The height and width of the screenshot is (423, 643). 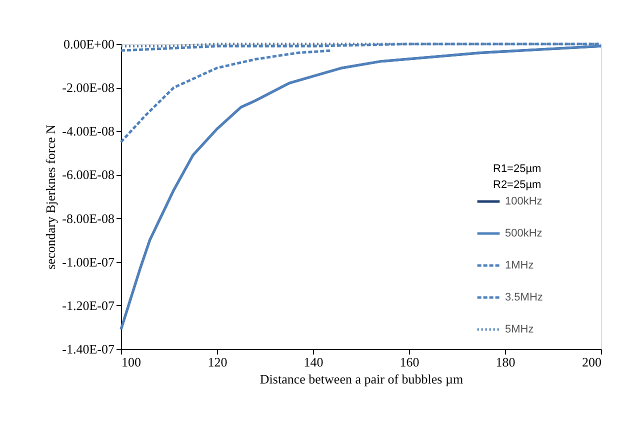 I want to click on y-tick-label: -1.20E-07, so click(x=88, y=305).